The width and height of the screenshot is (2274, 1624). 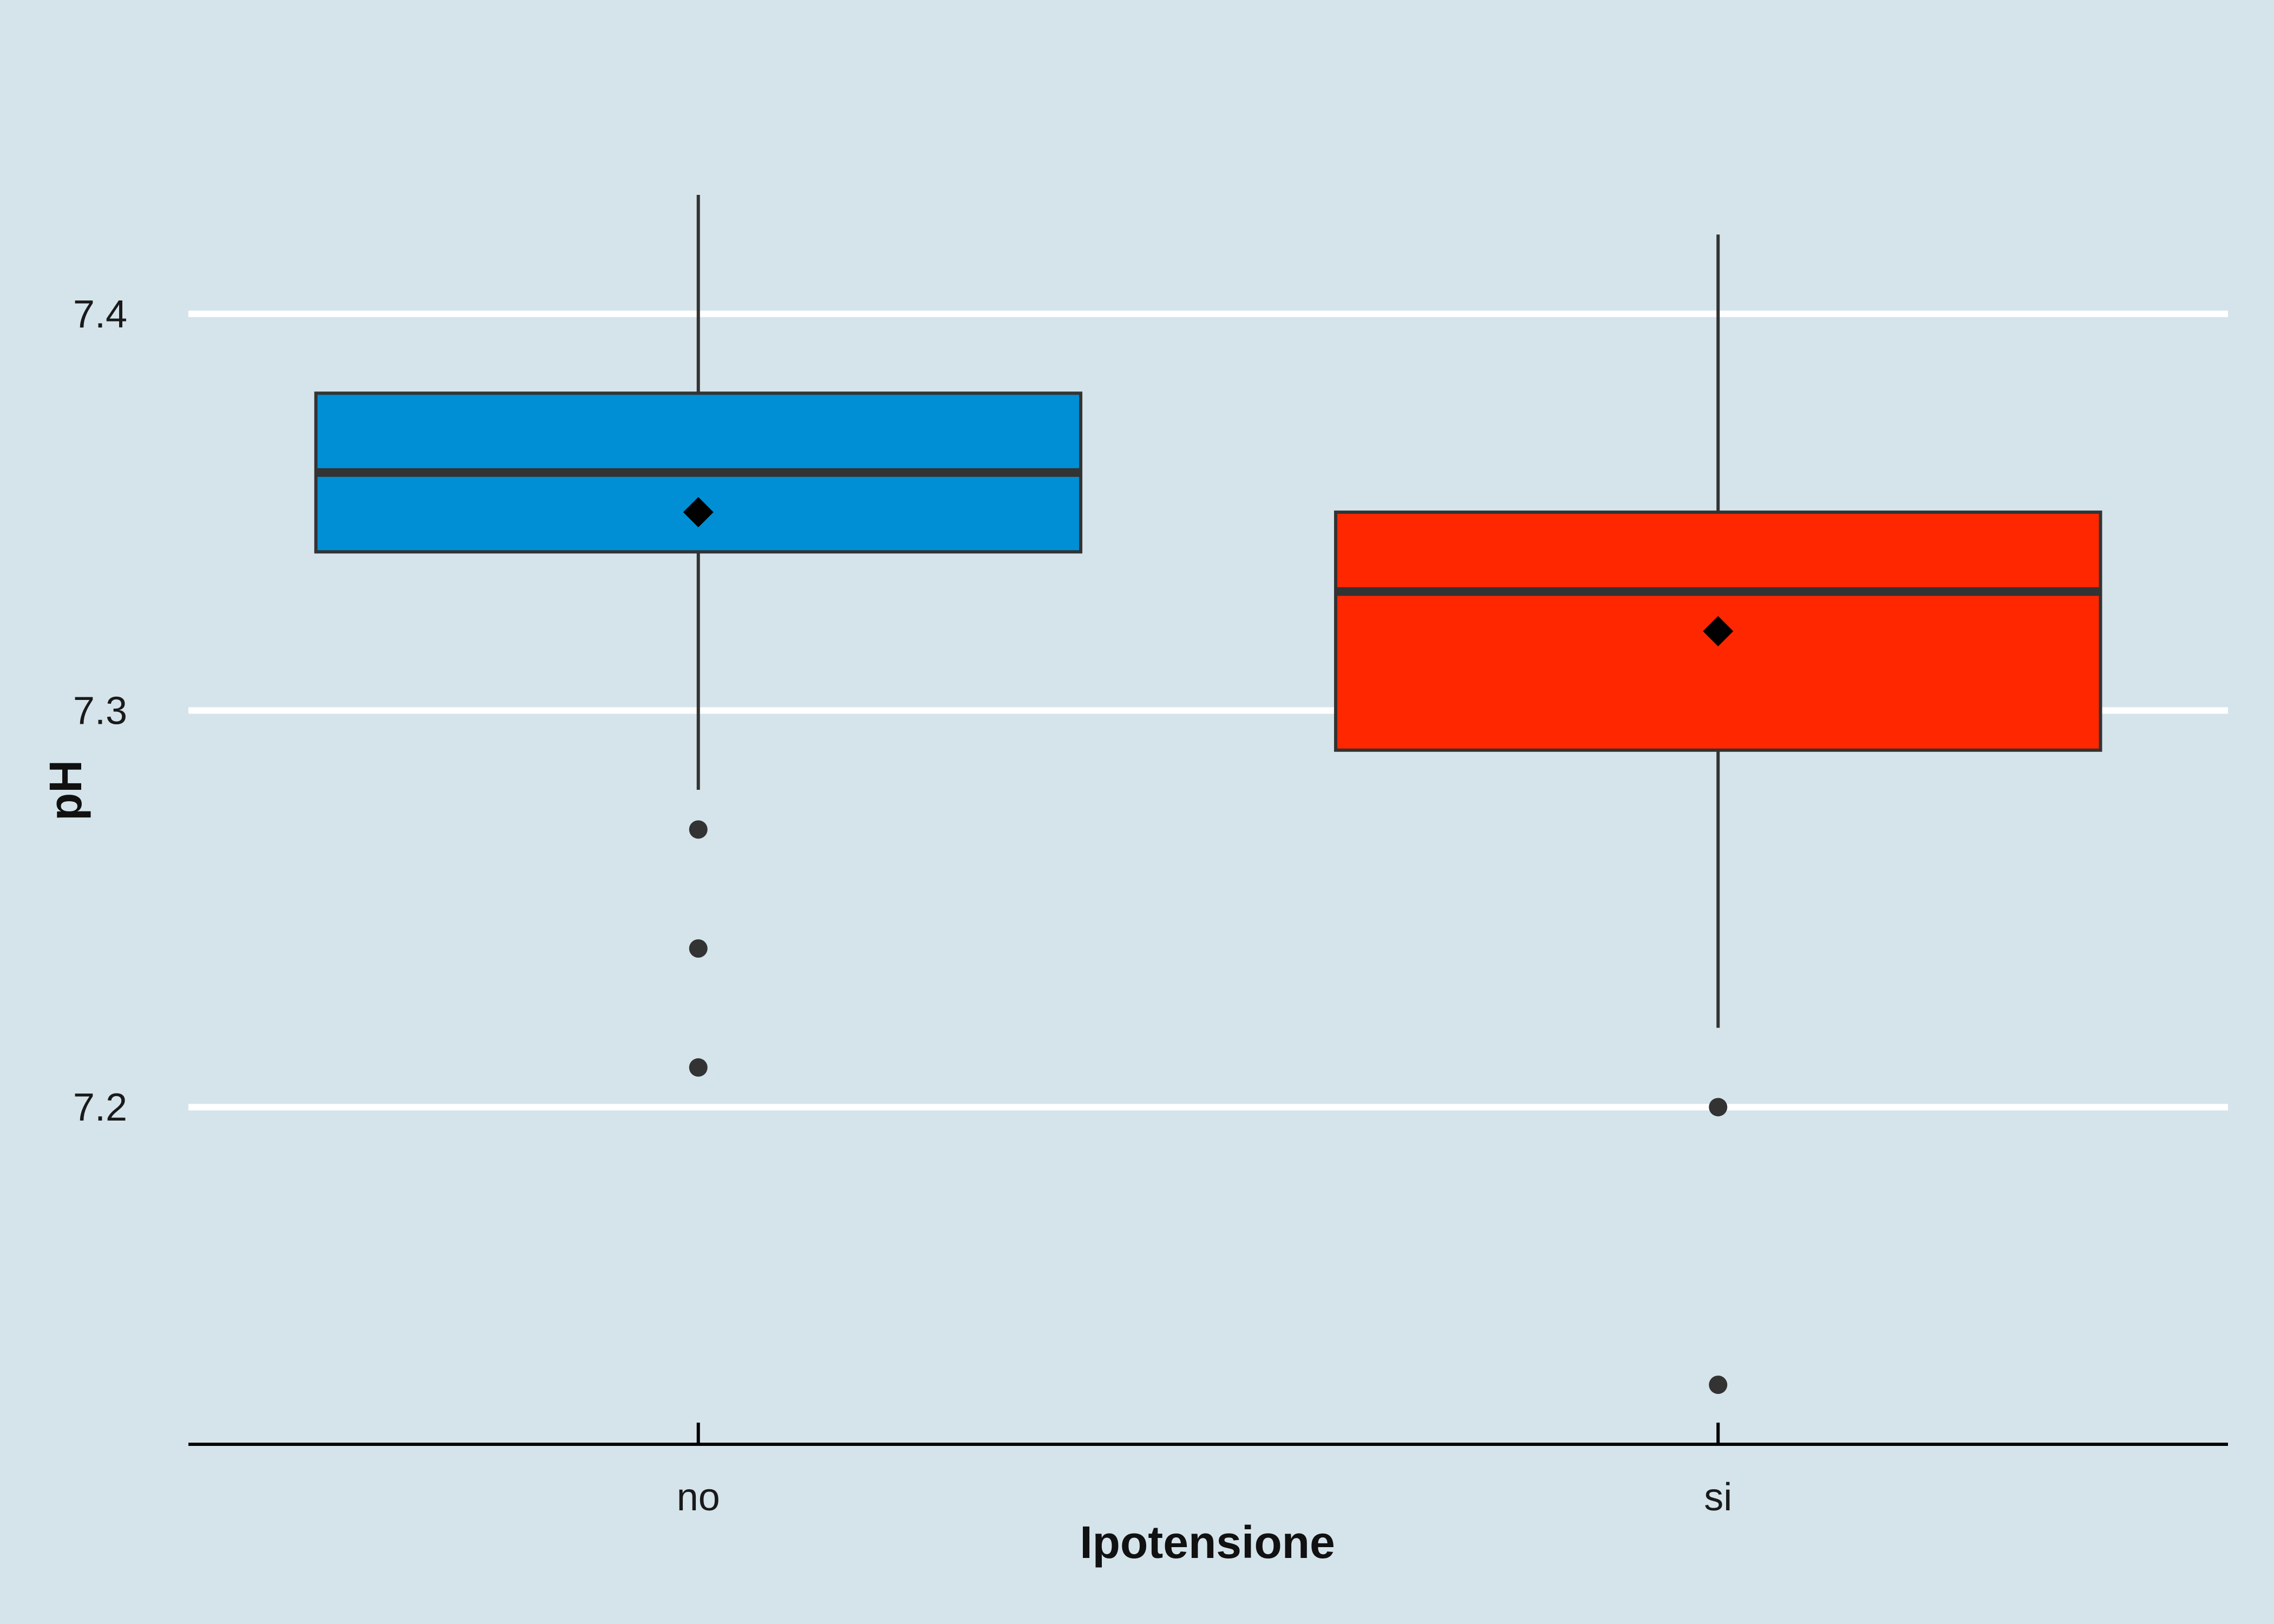 I want to click on x-axis: no si, so click(x=1208, y=1471).